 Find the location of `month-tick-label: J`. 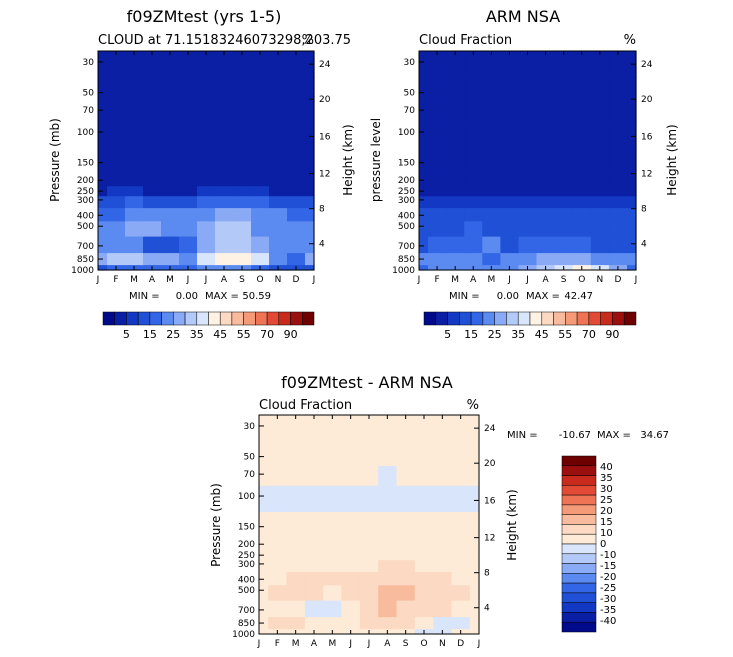

month-tick-label: J is located at coordinates (636, 280).